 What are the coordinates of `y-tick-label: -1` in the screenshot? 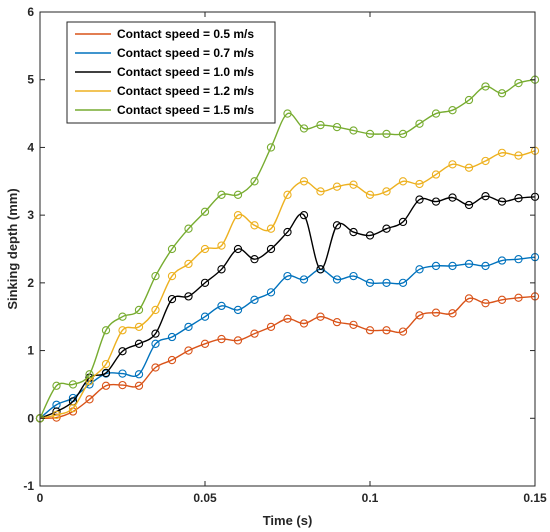 It's located at (28, 486).